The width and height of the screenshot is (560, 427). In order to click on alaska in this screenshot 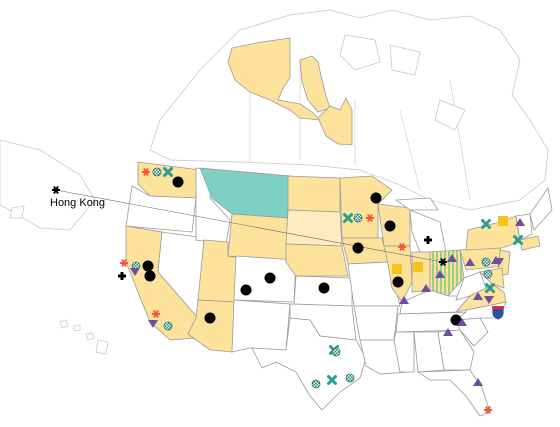, I will do `click(290, 91)`.